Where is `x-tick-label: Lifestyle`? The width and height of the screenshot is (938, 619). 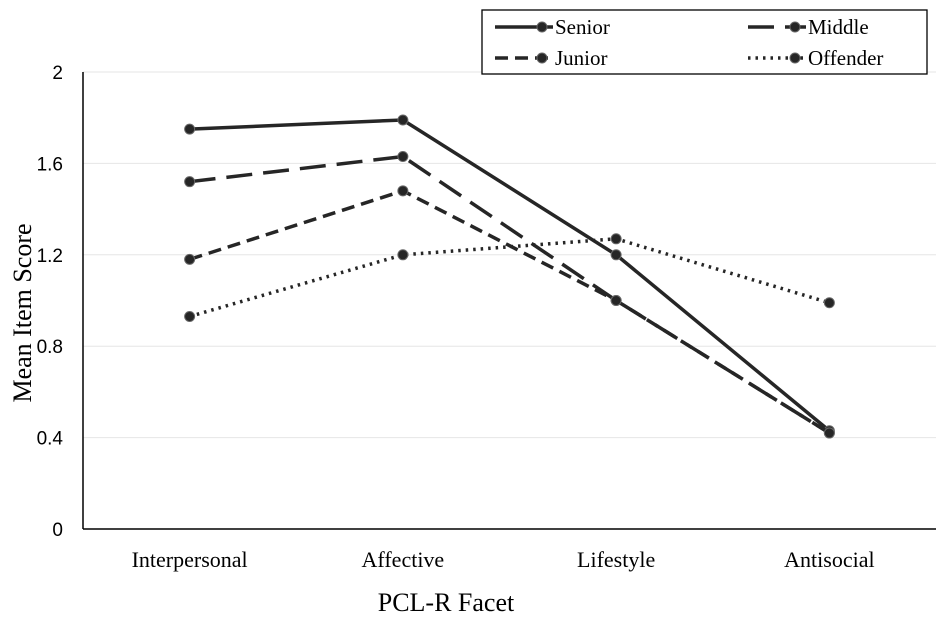 x-tick-label: Lifestyle is located at coordinates (616, 559).